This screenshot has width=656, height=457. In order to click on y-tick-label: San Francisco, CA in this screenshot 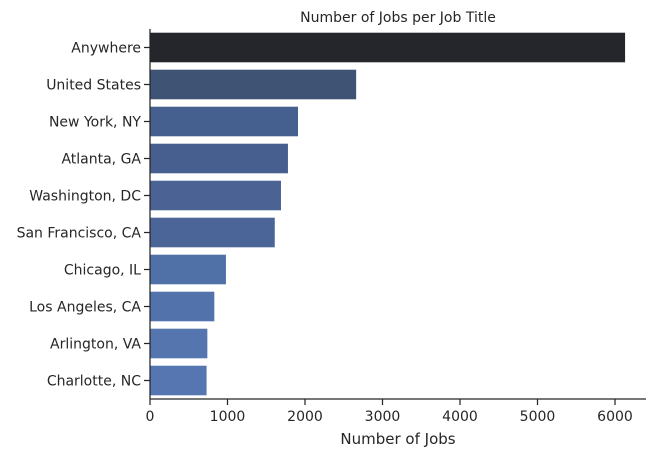, I will do `click(79, 234)`.